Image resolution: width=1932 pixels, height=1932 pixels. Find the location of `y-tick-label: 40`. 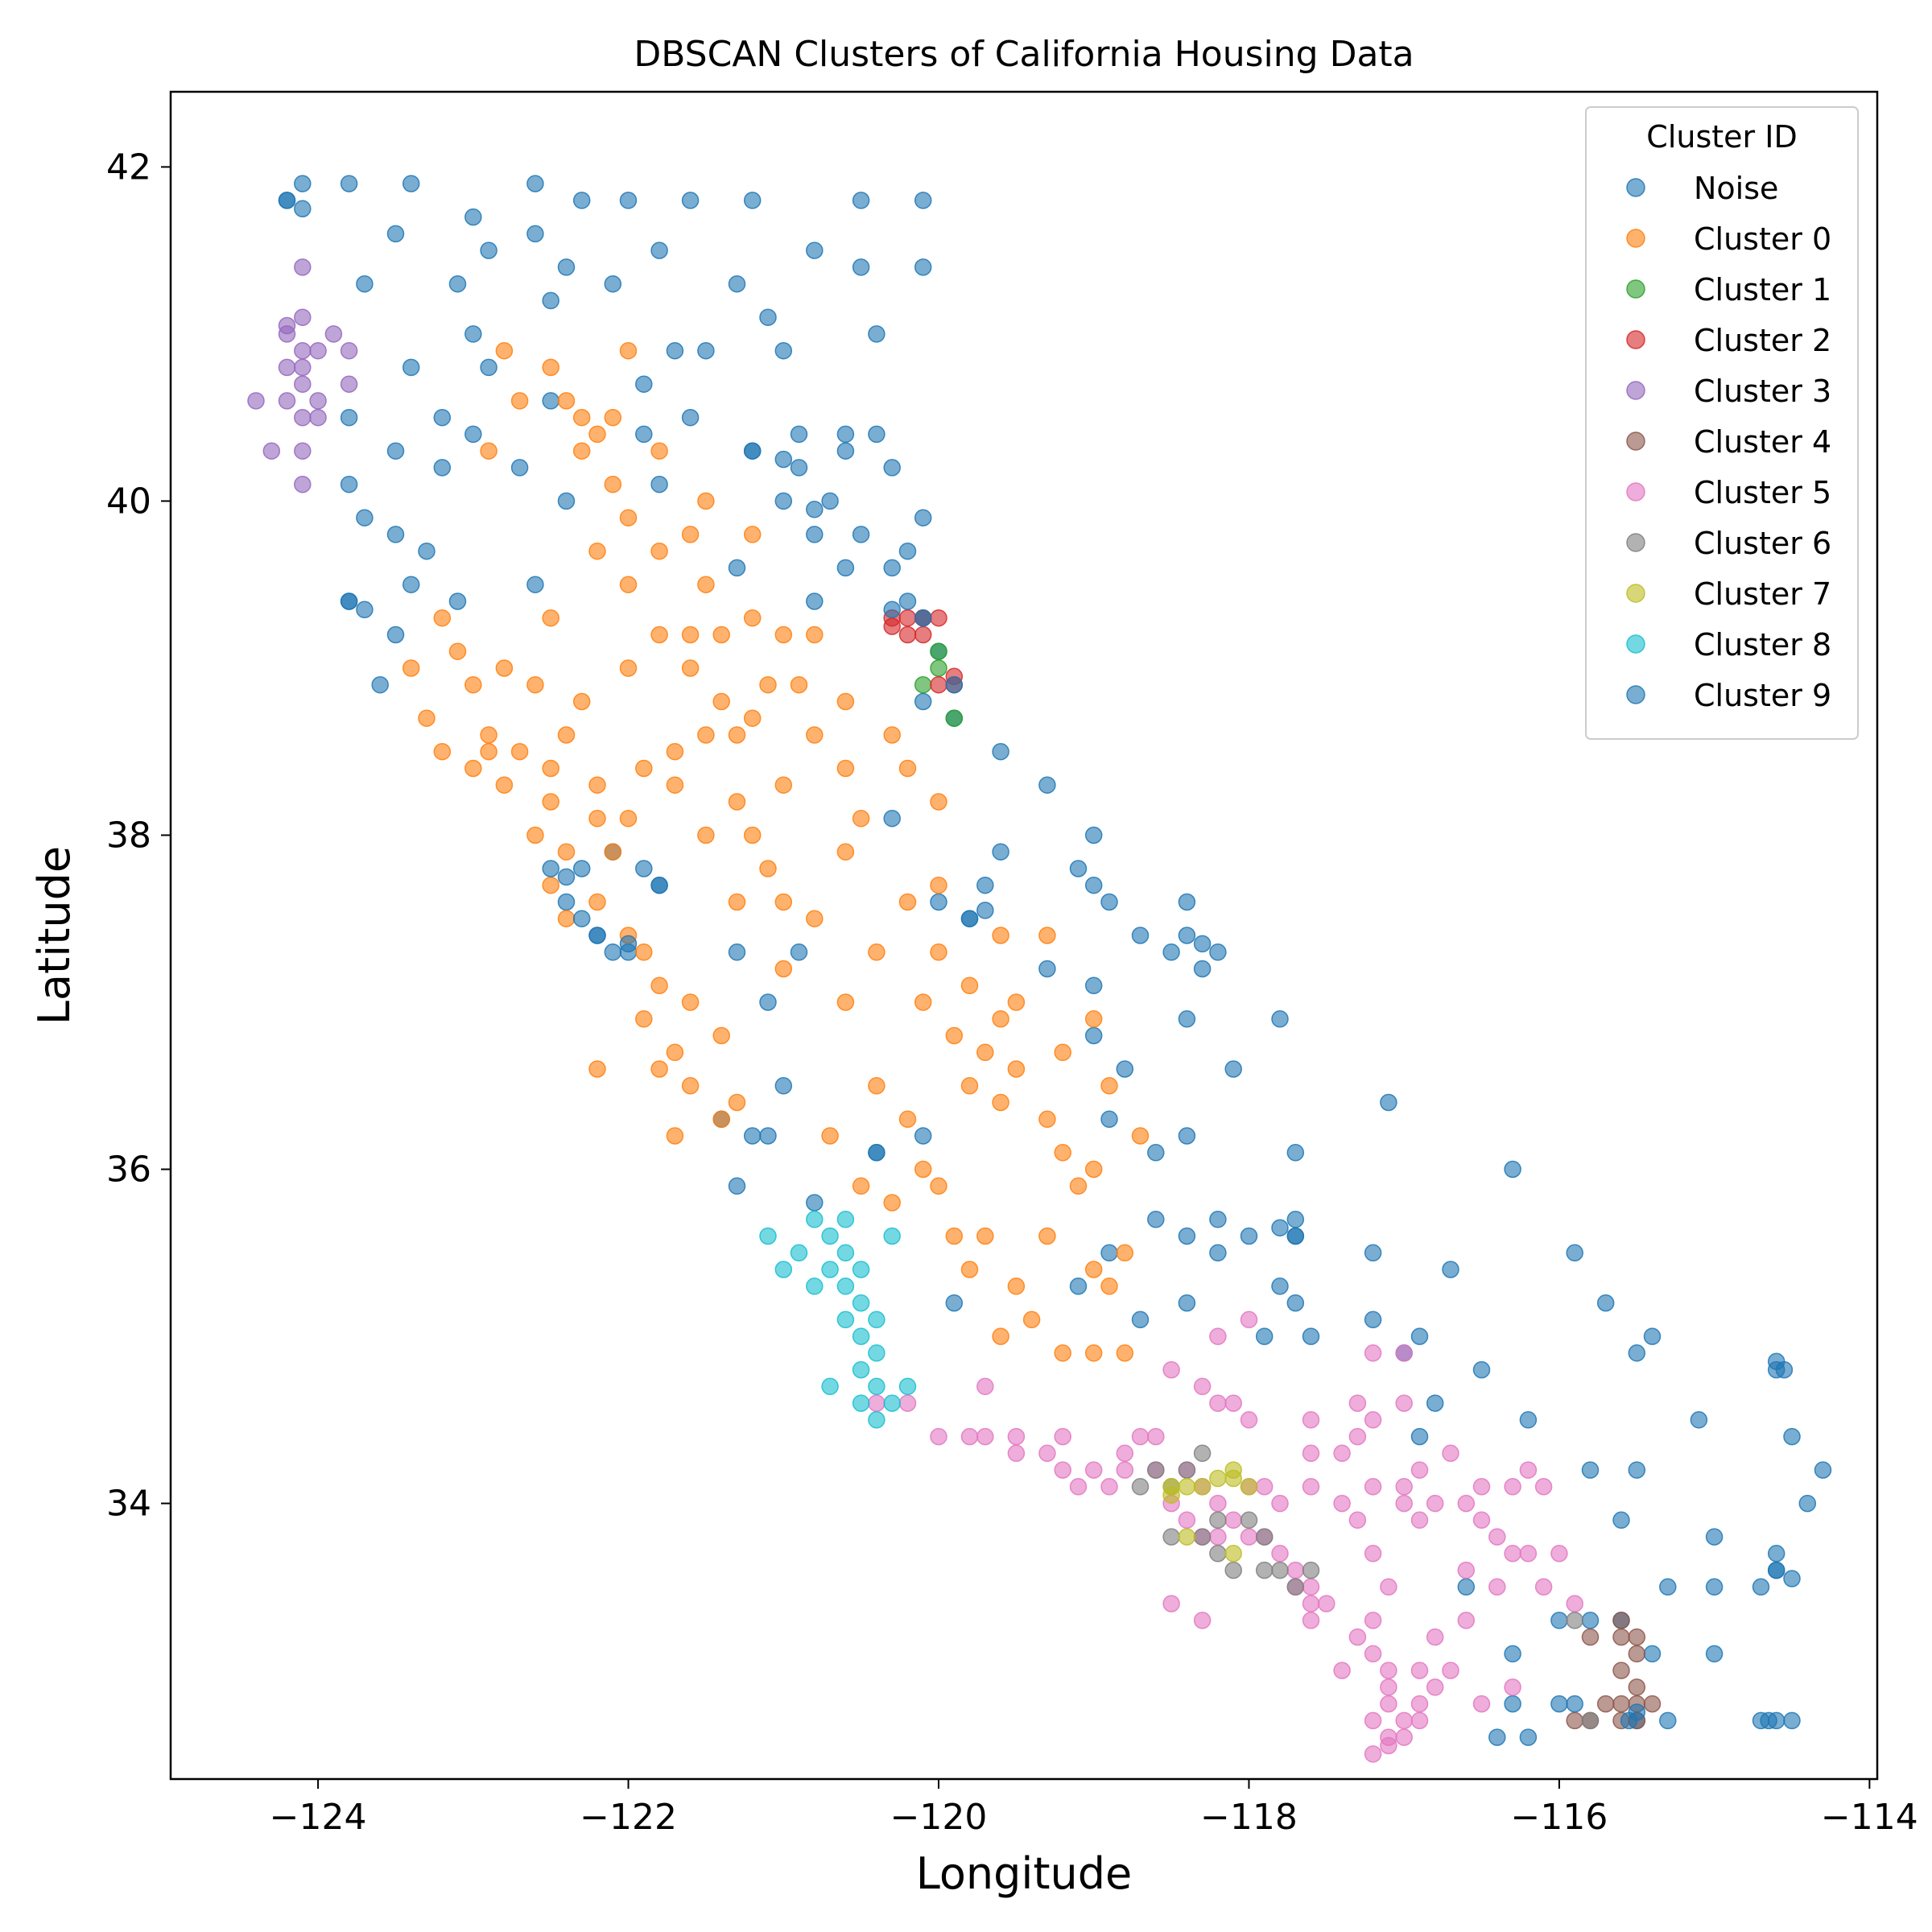

y-tick-label: 40 is located at coordinates (128, 501).